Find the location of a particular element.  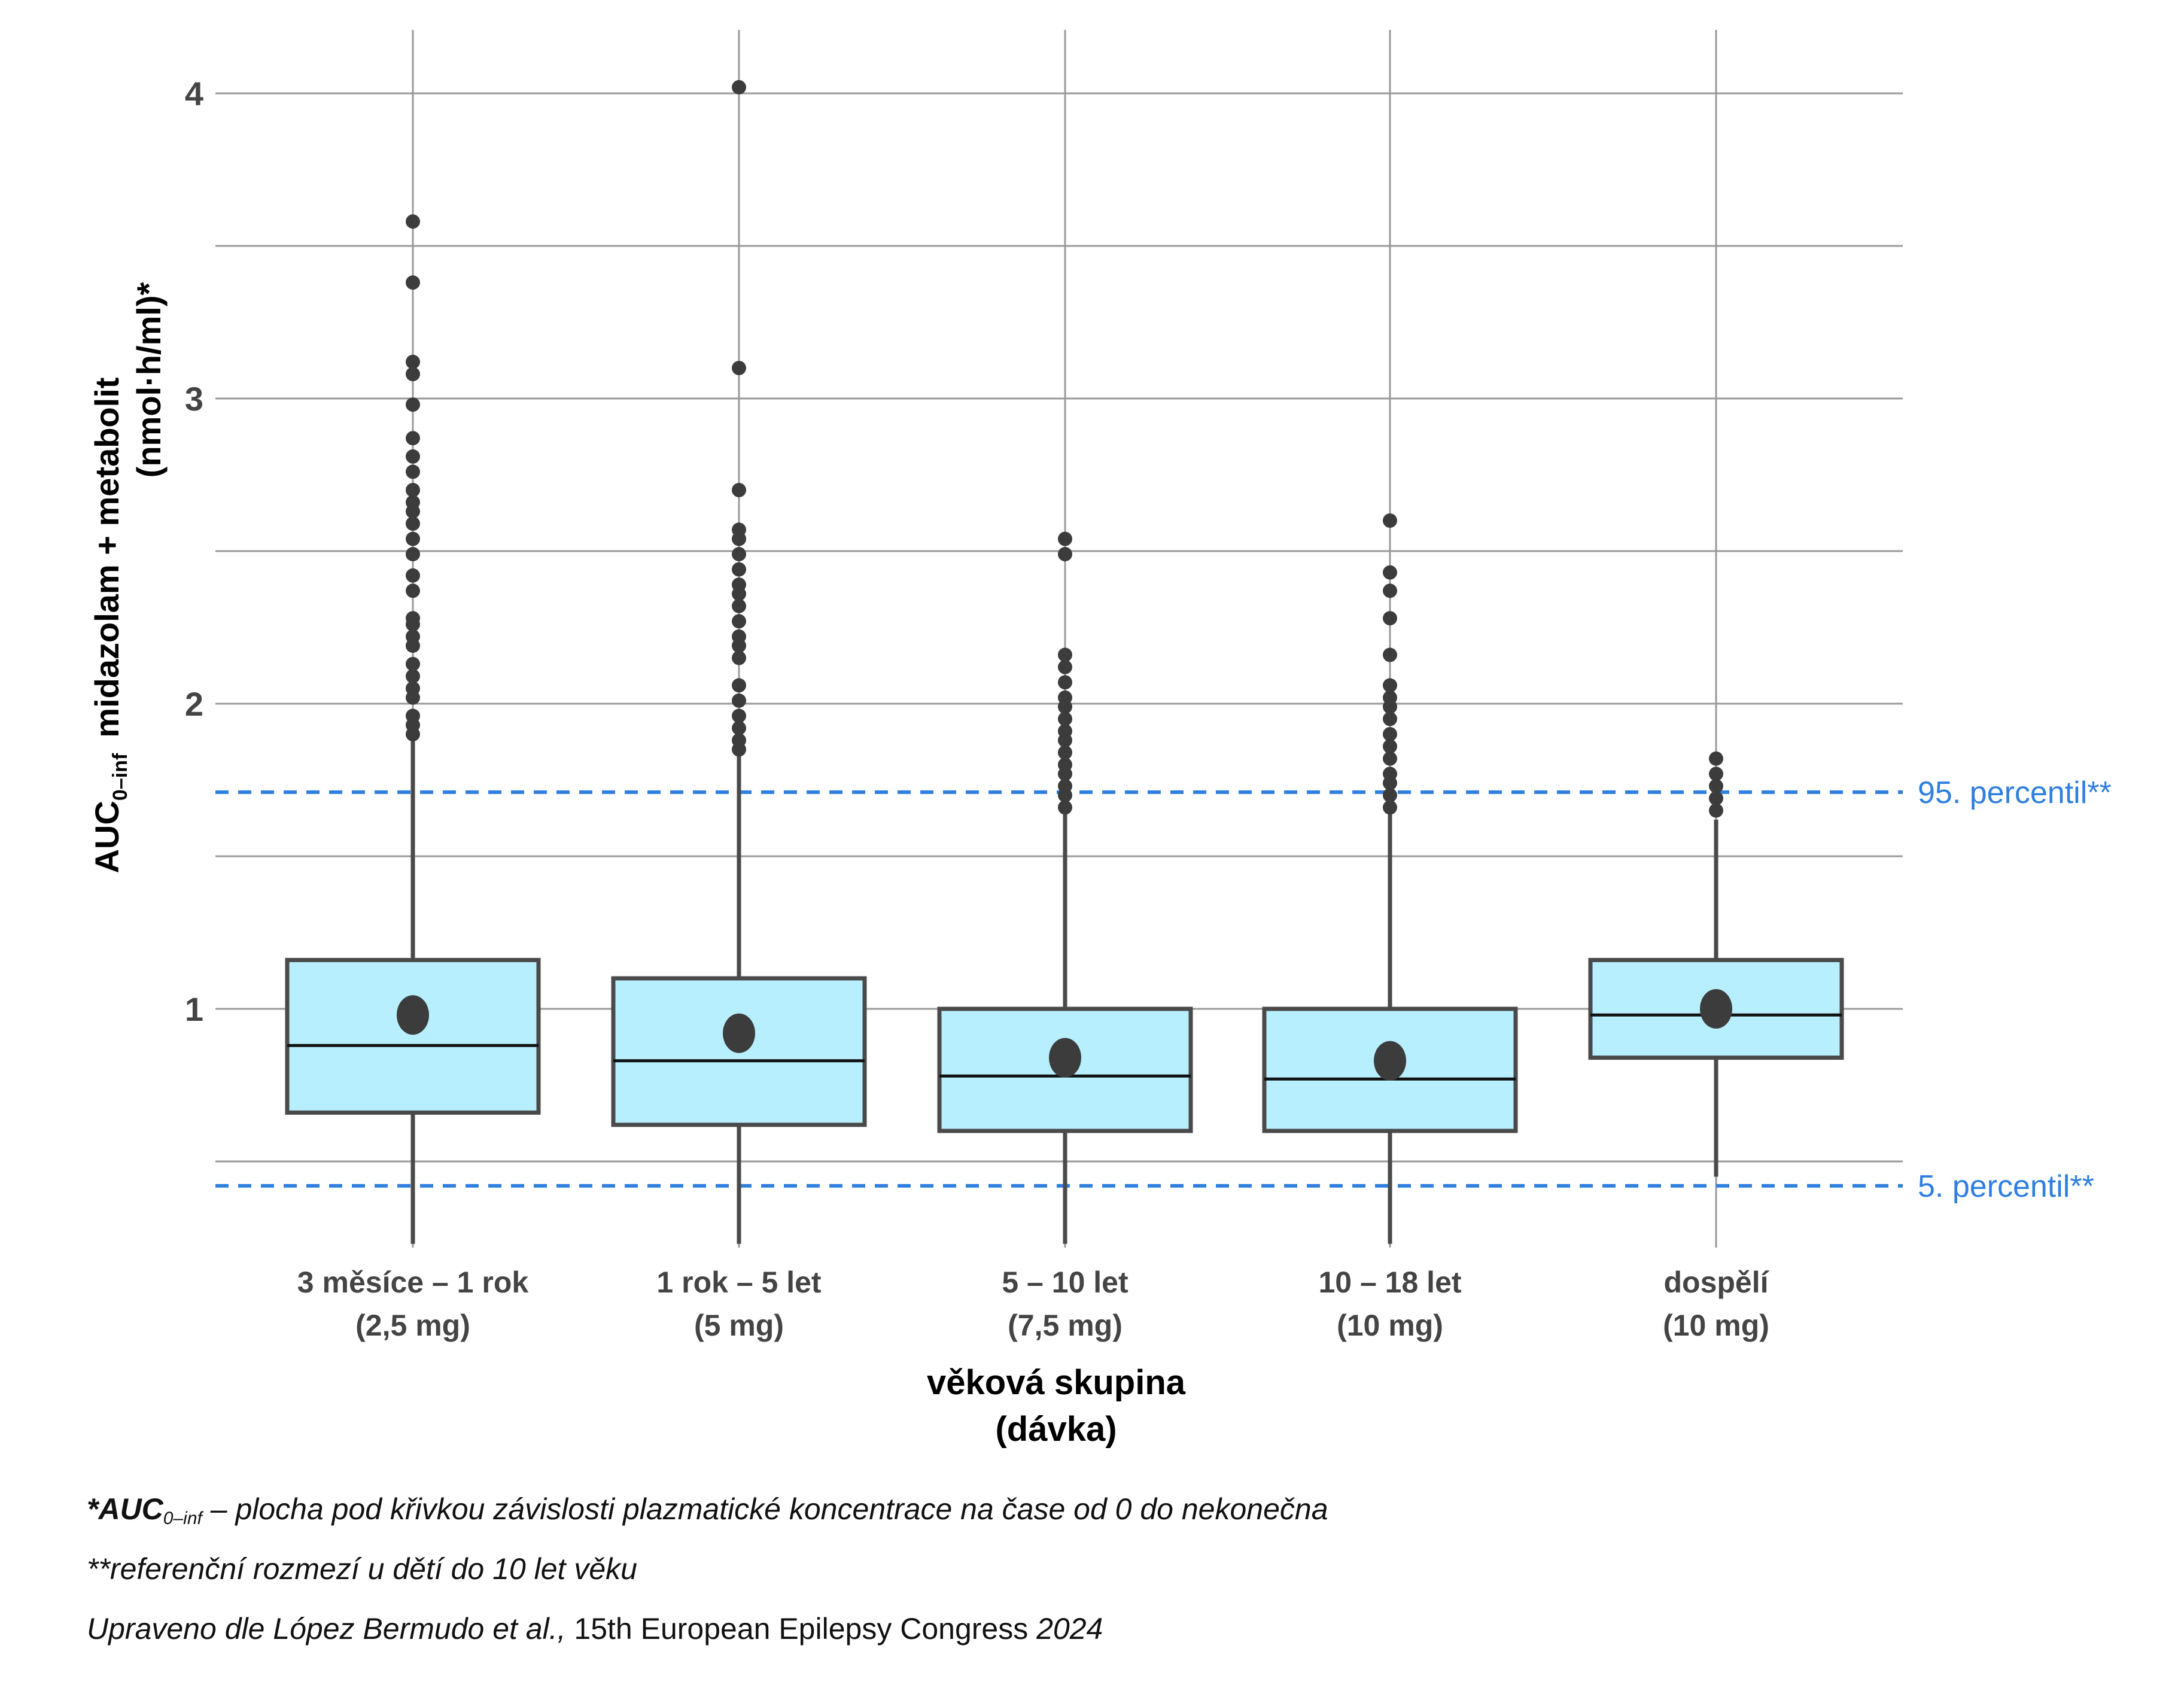

y-tick-label: 4 is located at coordinates (194, 93).